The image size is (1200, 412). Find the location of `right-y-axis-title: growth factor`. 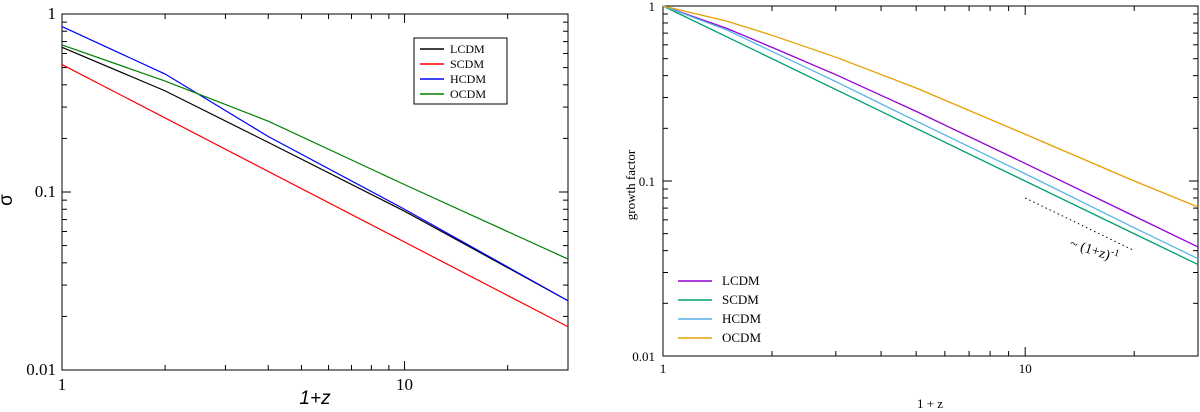

right-y-axis-title: growth factor is located at coordinates (630, 184).